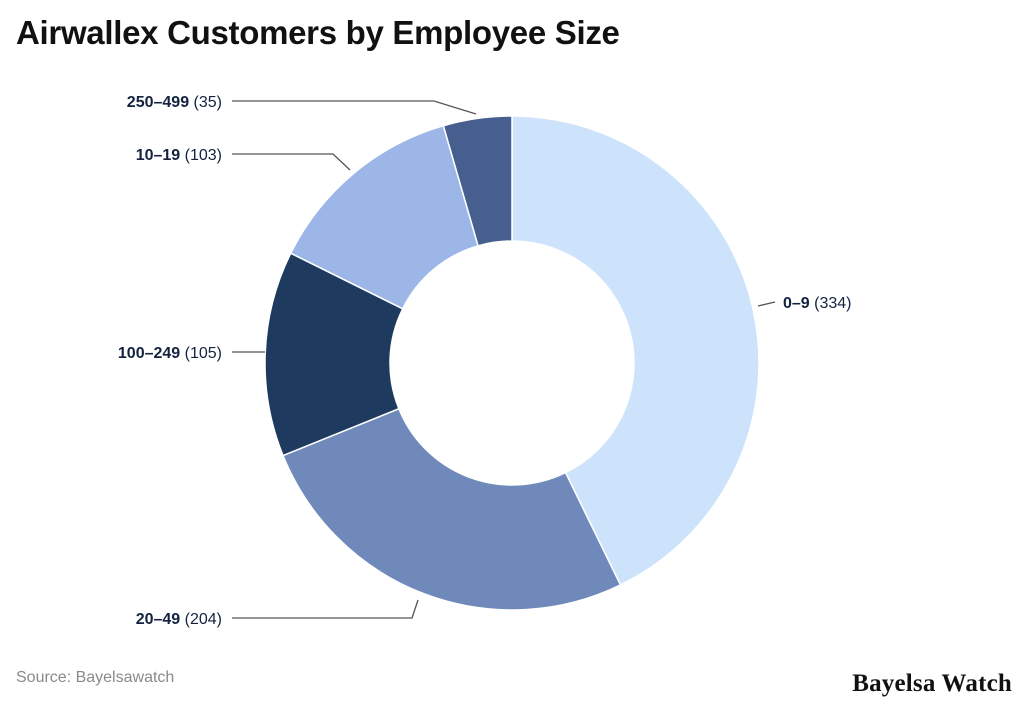 The image size is (1024, 707). Describe the element at coordinates (149, 353) in the screenshot. I see `category-label: 100–249` at that location.